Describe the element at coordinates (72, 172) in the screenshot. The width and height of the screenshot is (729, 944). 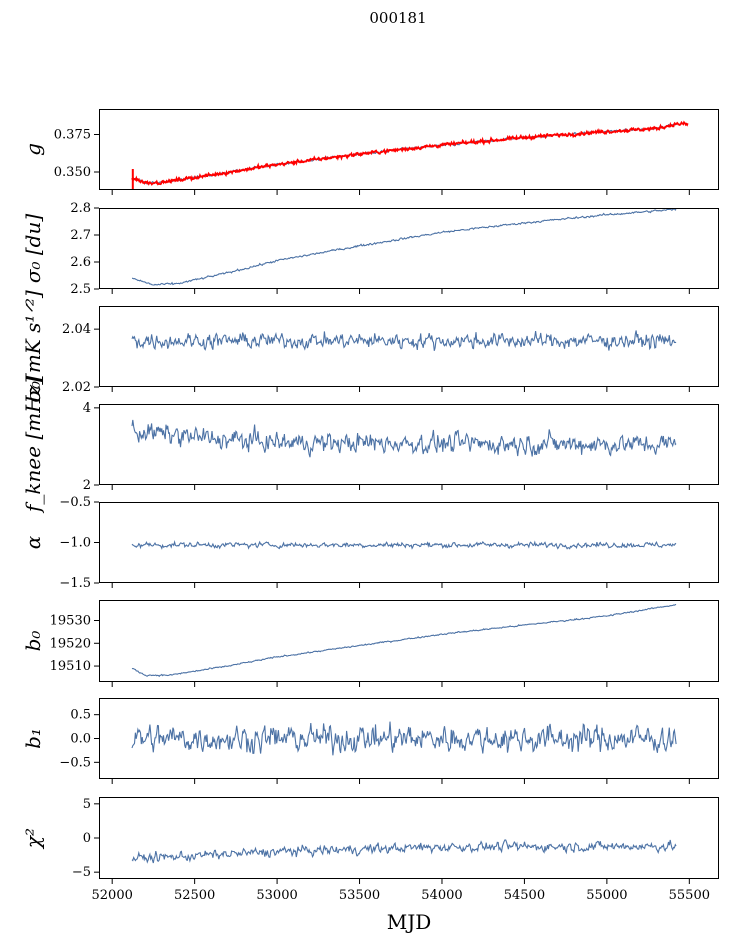
I see `y-tick-label-g: 0.350` at that location.